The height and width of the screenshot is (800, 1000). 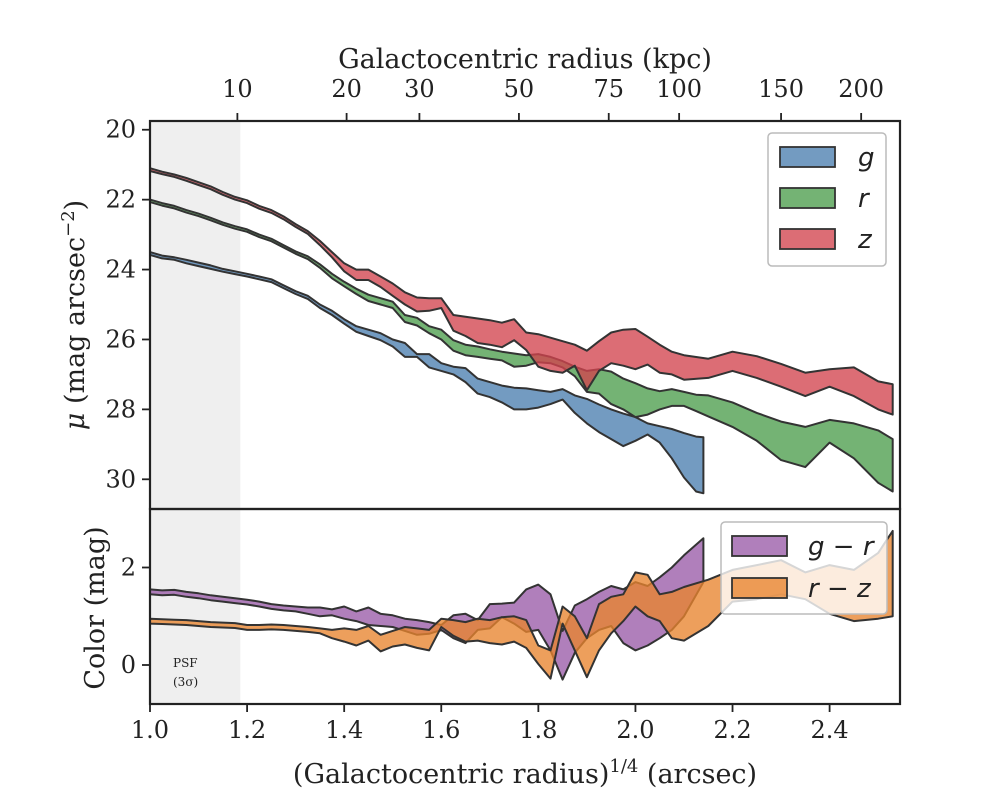 I want to click on top-tick-label: 100, so click(x=679, y=89).